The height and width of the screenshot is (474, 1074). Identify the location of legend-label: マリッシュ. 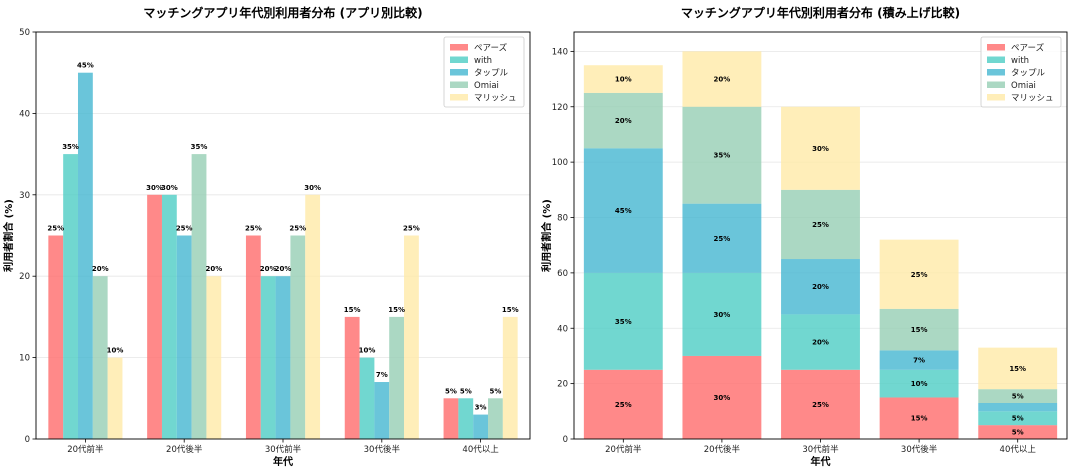
(1032, 99).